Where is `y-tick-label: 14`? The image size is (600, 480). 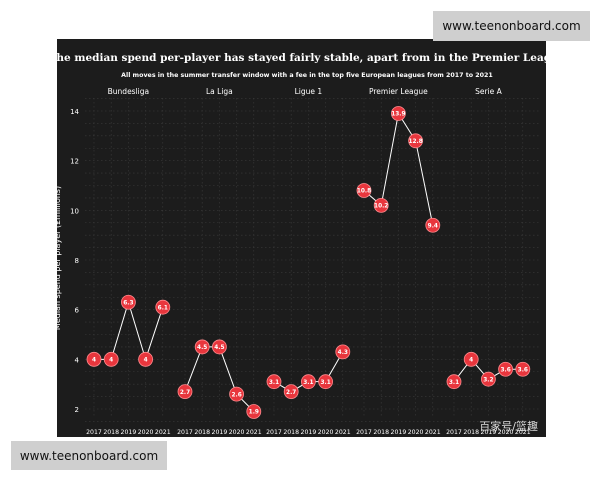
y-tick-label: 14 is located at coordinates (74, 112).